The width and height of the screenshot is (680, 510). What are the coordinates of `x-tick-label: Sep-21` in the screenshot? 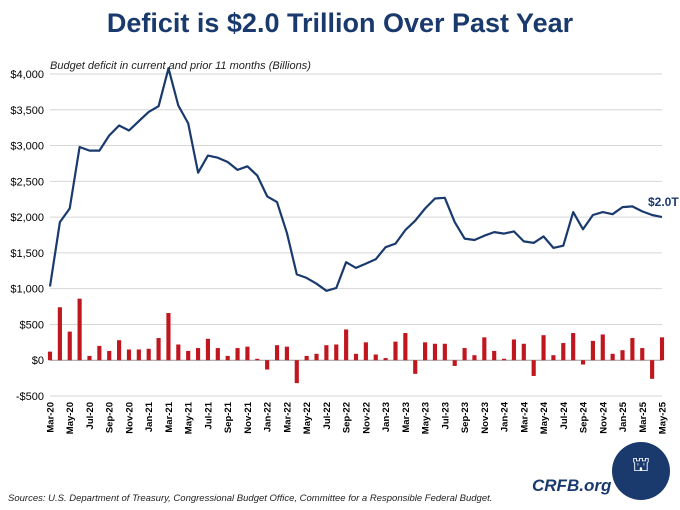 It's located at (228, 417).